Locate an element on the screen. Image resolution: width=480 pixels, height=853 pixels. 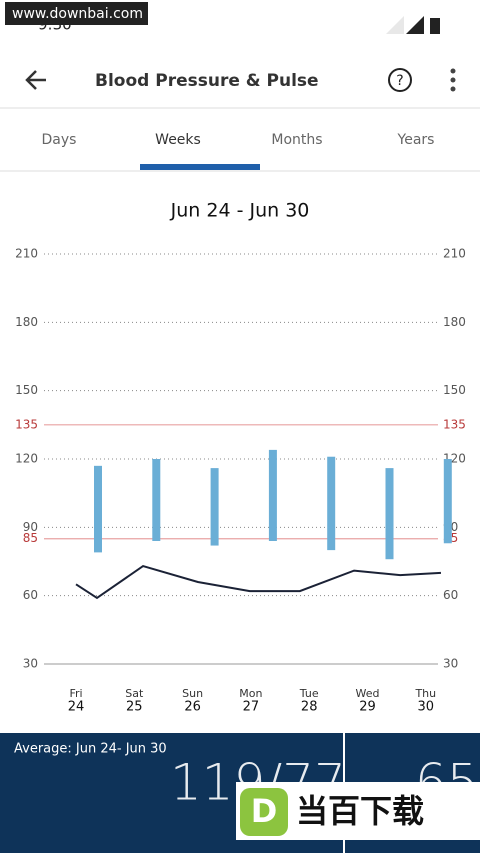
wifi-icon is located at coordinates (395, 25).